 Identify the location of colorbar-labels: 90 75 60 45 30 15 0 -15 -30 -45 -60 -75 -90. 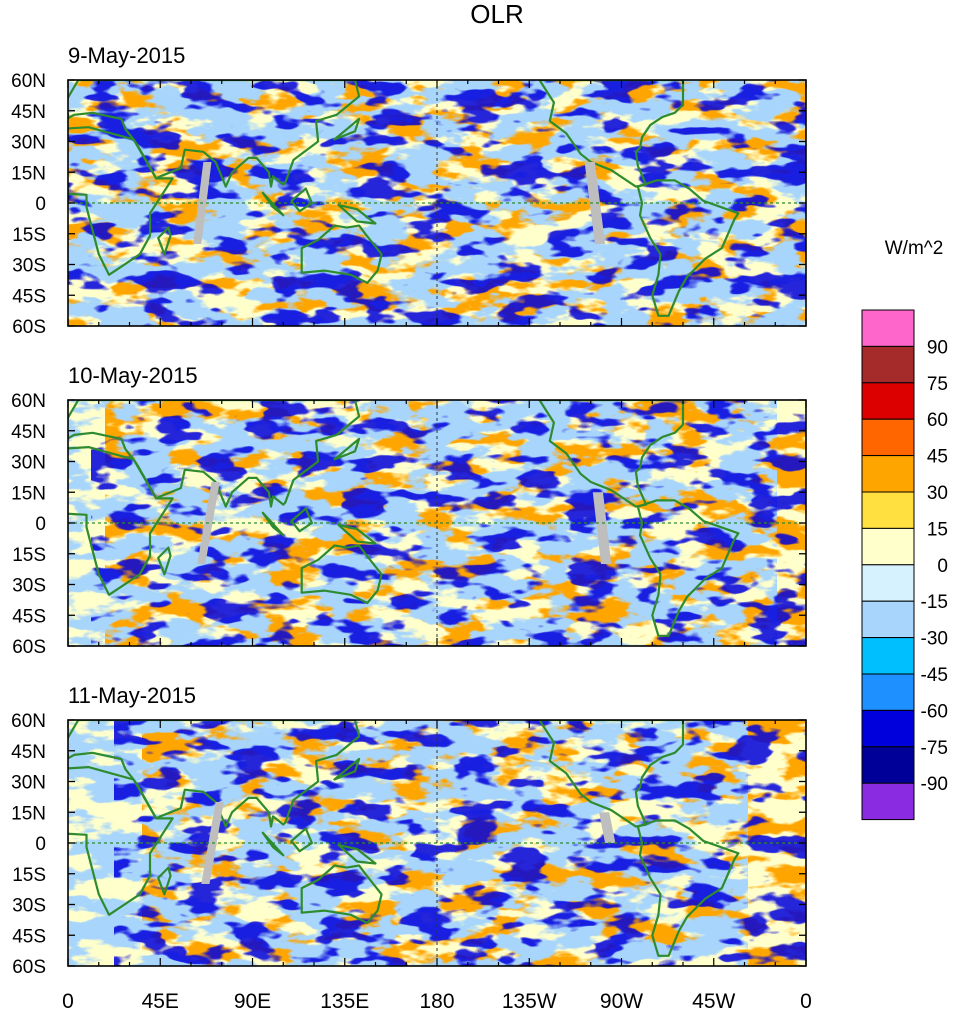
(934, 566).